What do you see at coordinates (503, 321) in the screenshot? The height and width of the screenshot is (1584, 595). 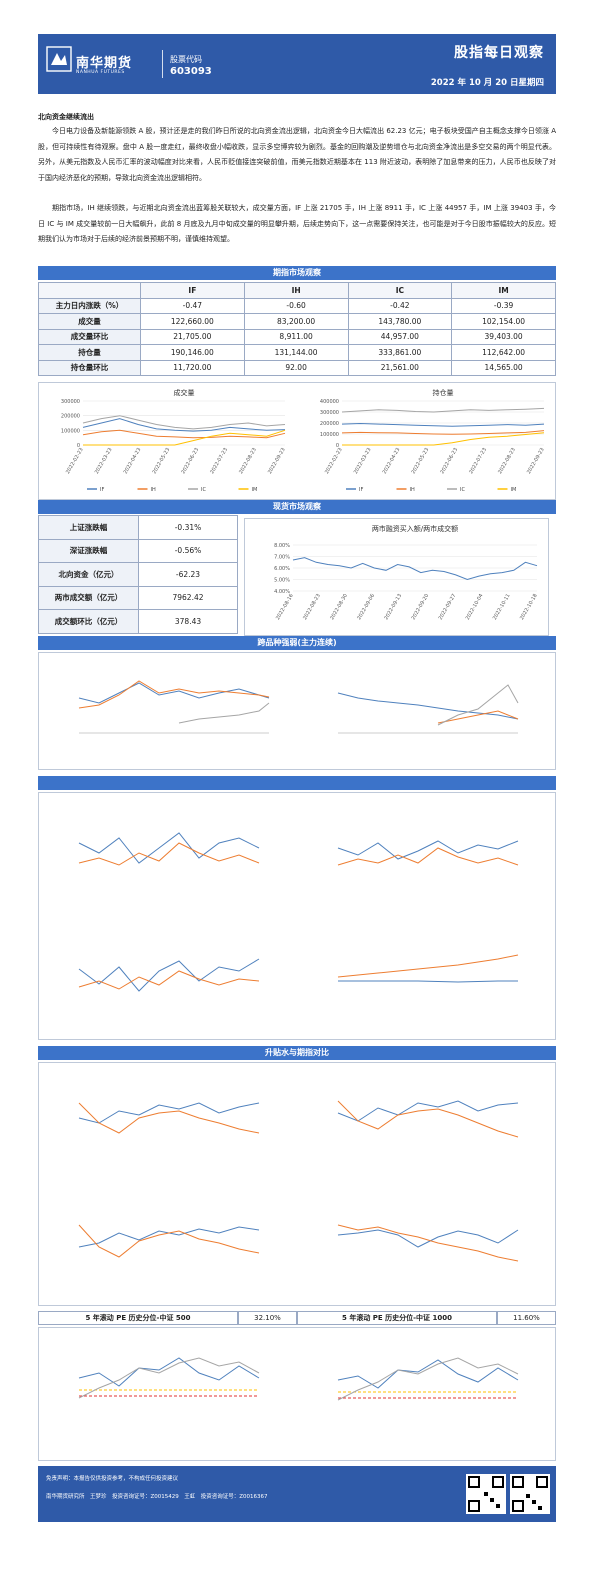 I see `cell: 102,154.00` at bounding box center [503, 321].